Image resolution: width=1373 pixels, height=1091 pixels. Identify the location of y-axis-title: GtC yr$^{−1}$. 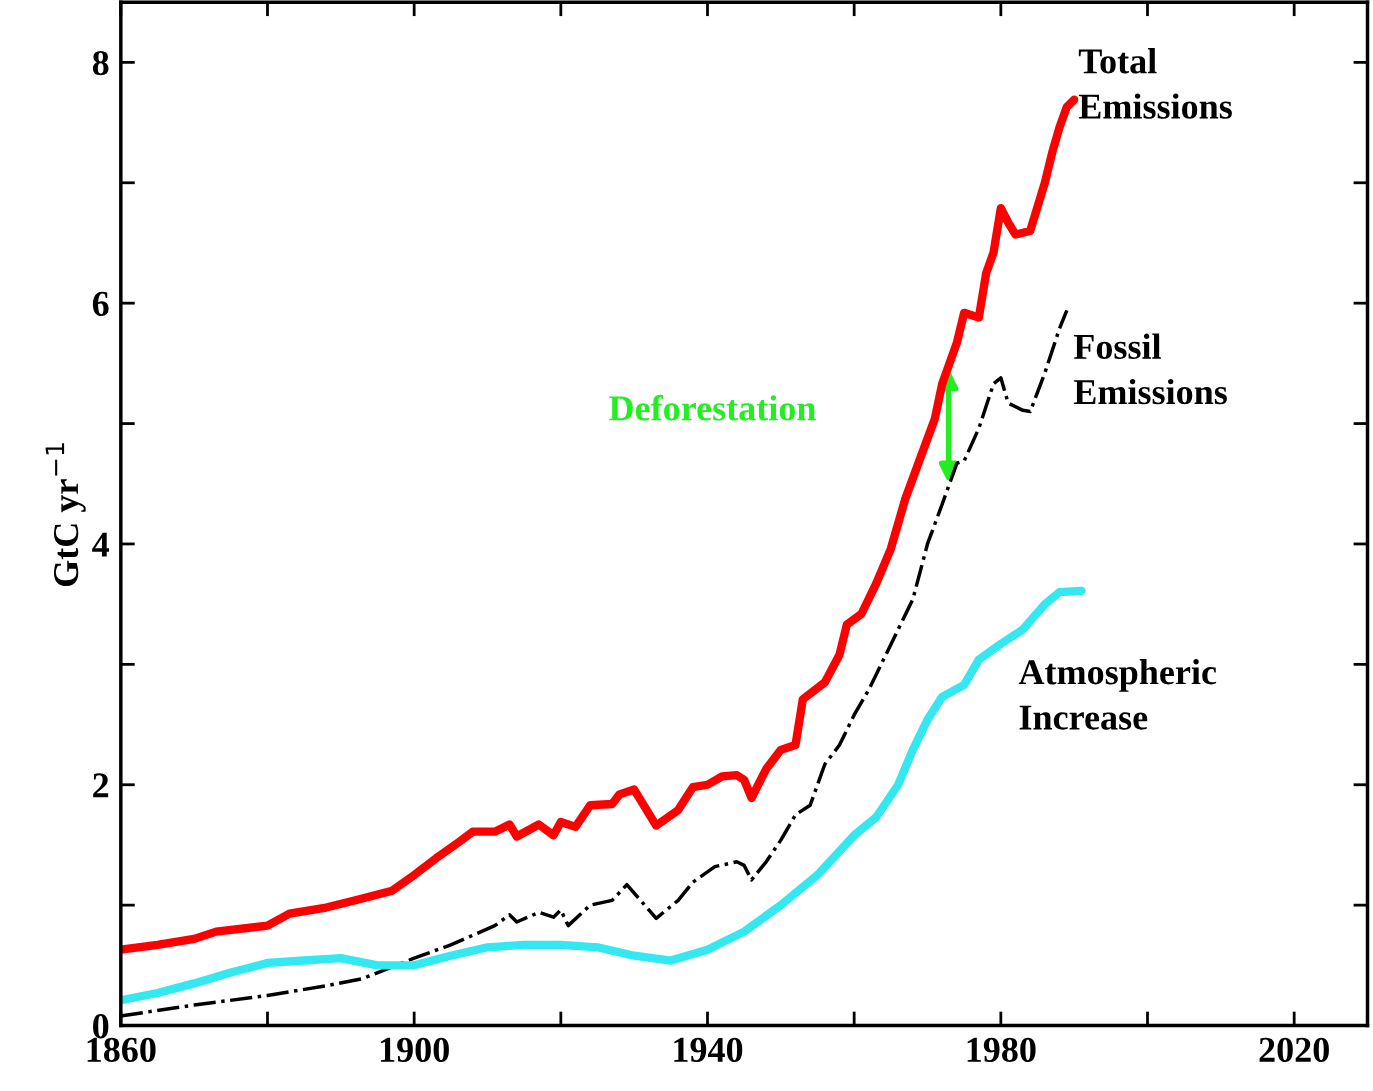
(65, 515).